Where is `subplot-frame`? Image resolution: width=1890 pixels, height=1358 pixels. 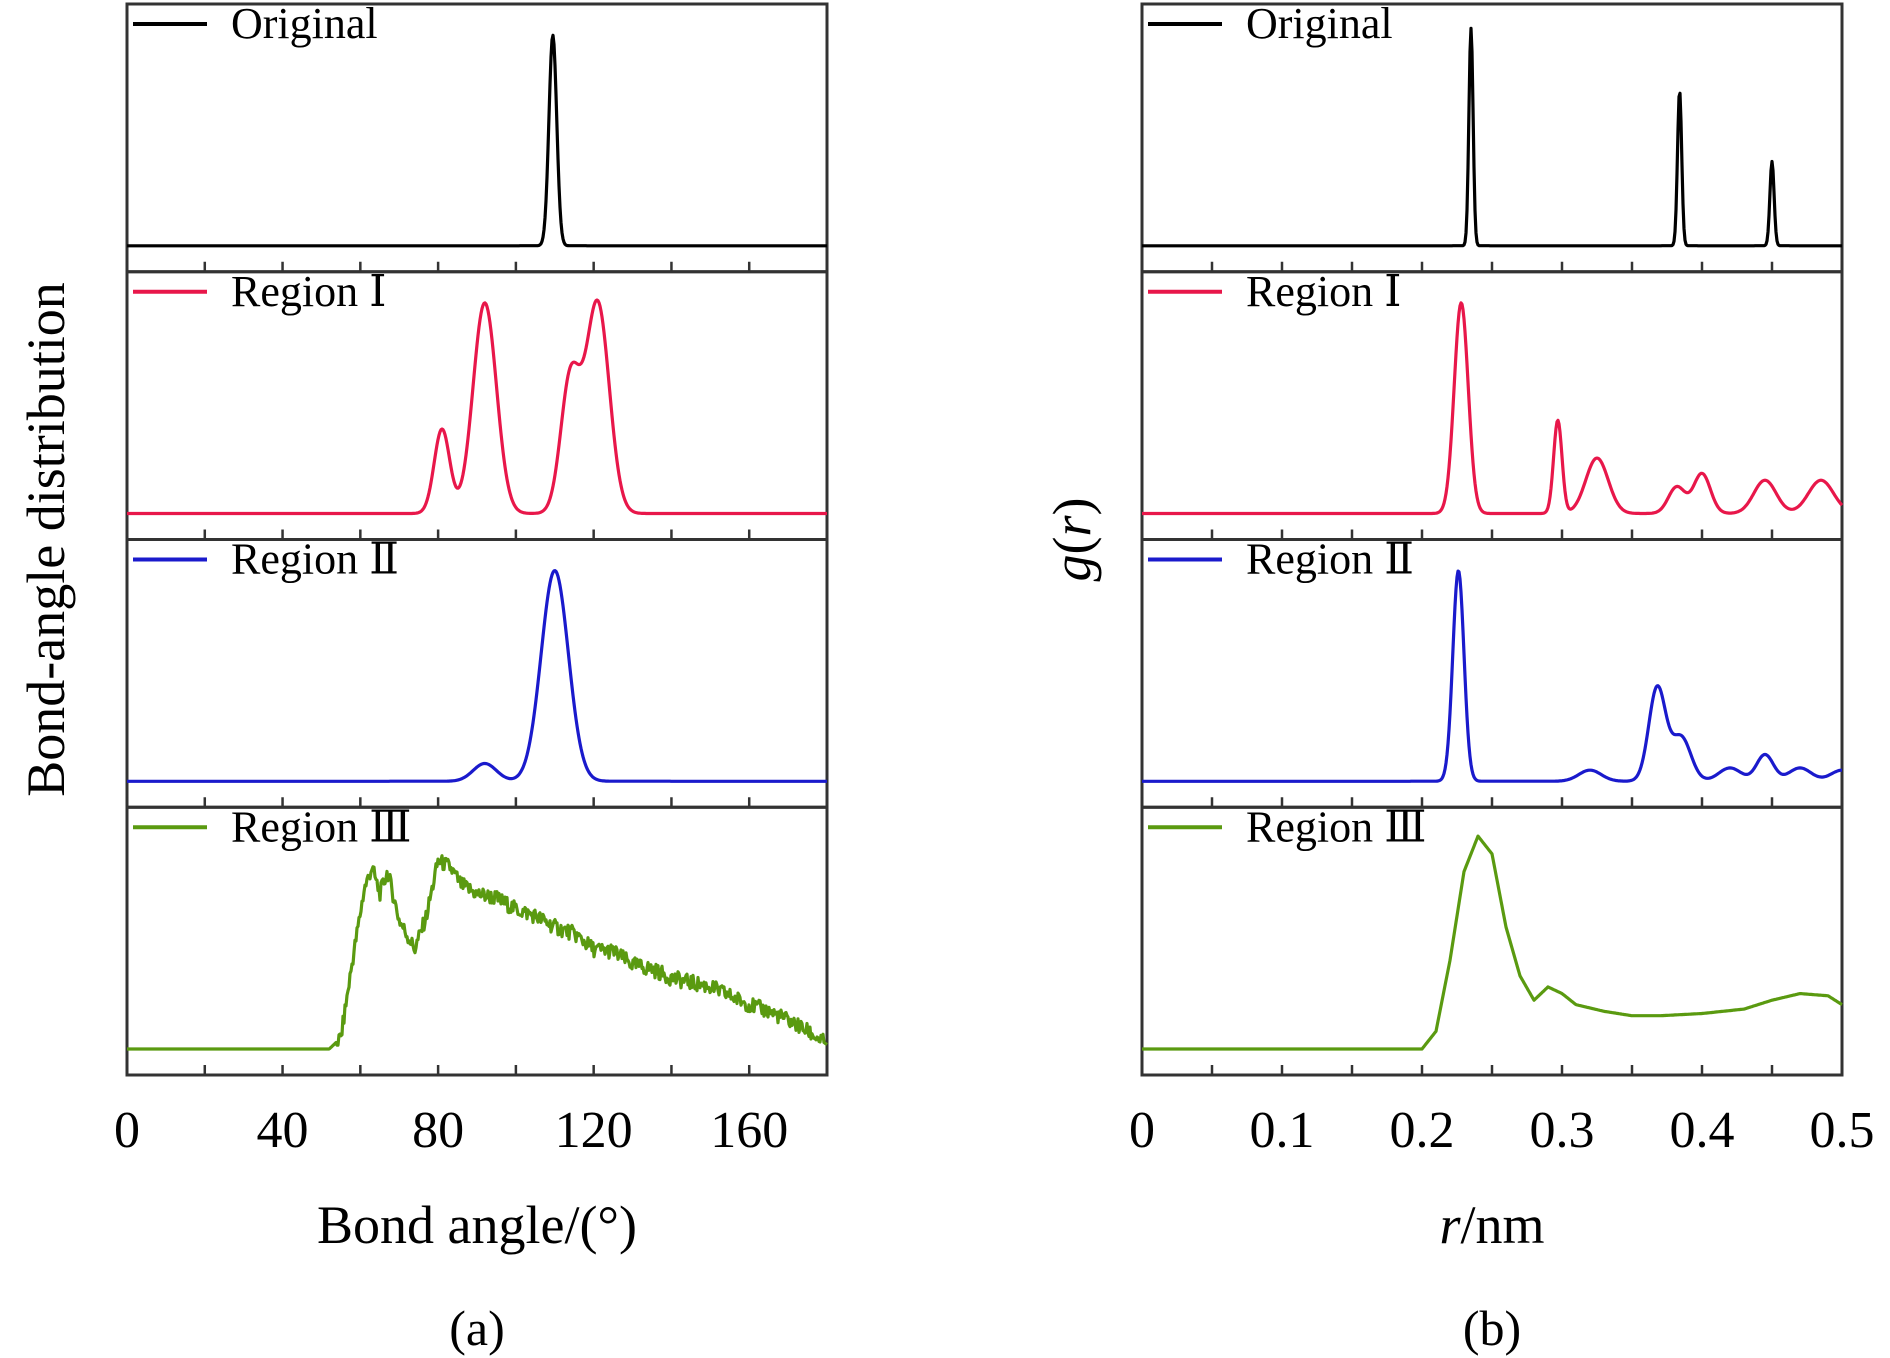 subplot-frame is located at coordinates (477, 941).